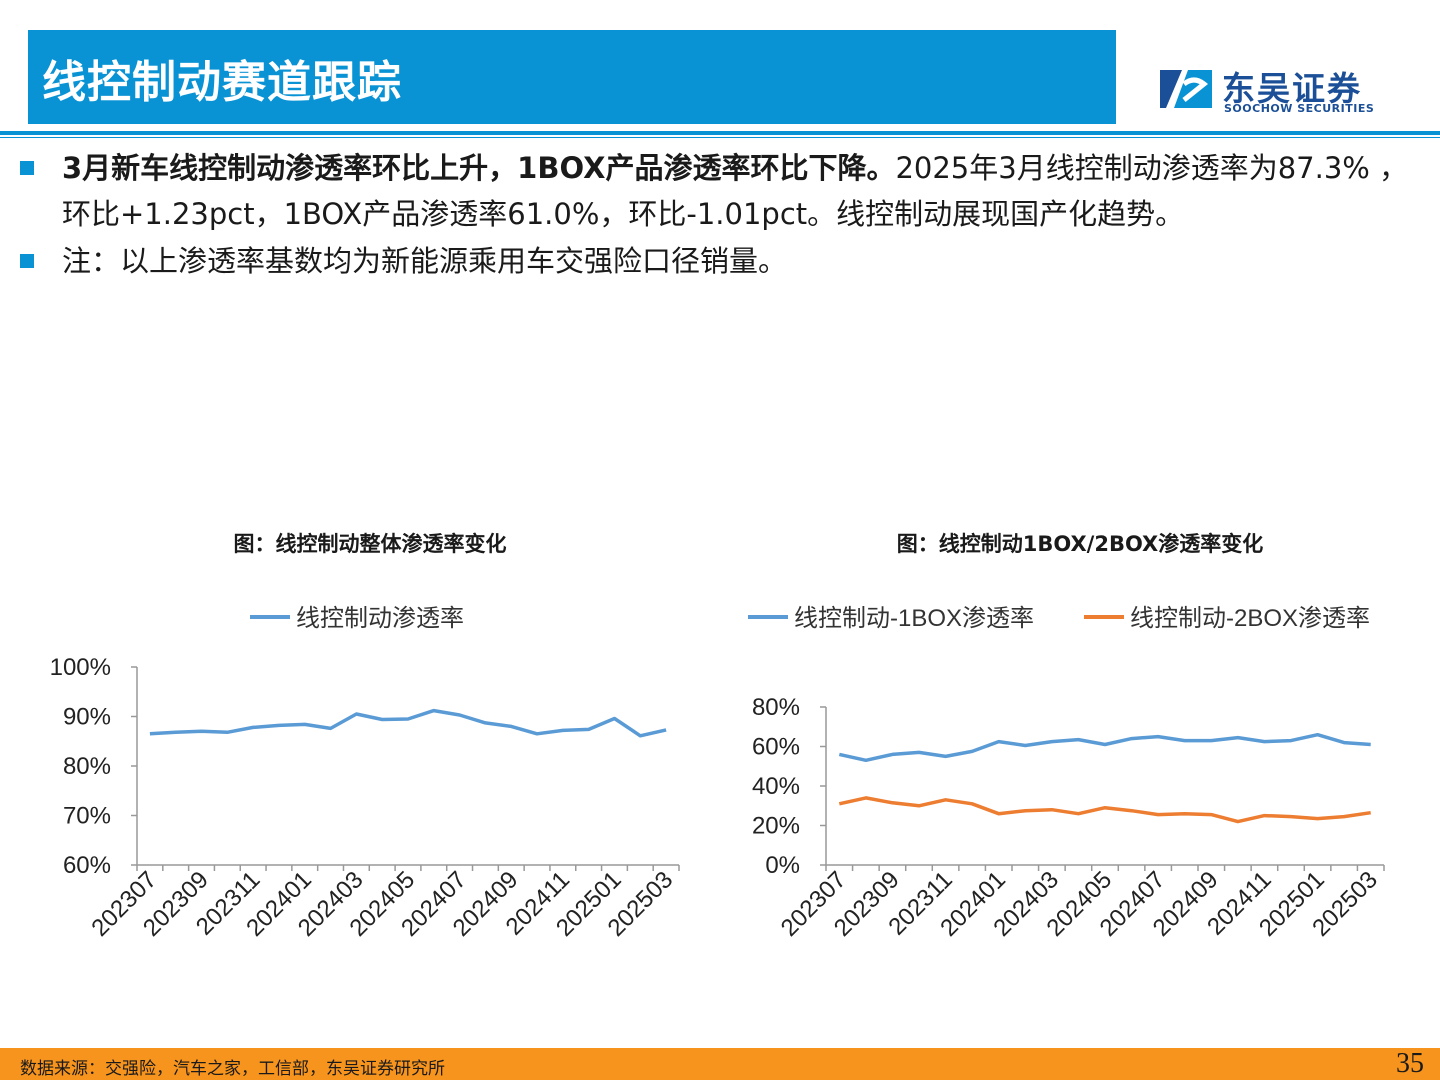  I want to click on bullet-bold-text: 3月新车线控制动渗透率环比上升，1BOX产品渗透率环比下降。, so click(479, 168).